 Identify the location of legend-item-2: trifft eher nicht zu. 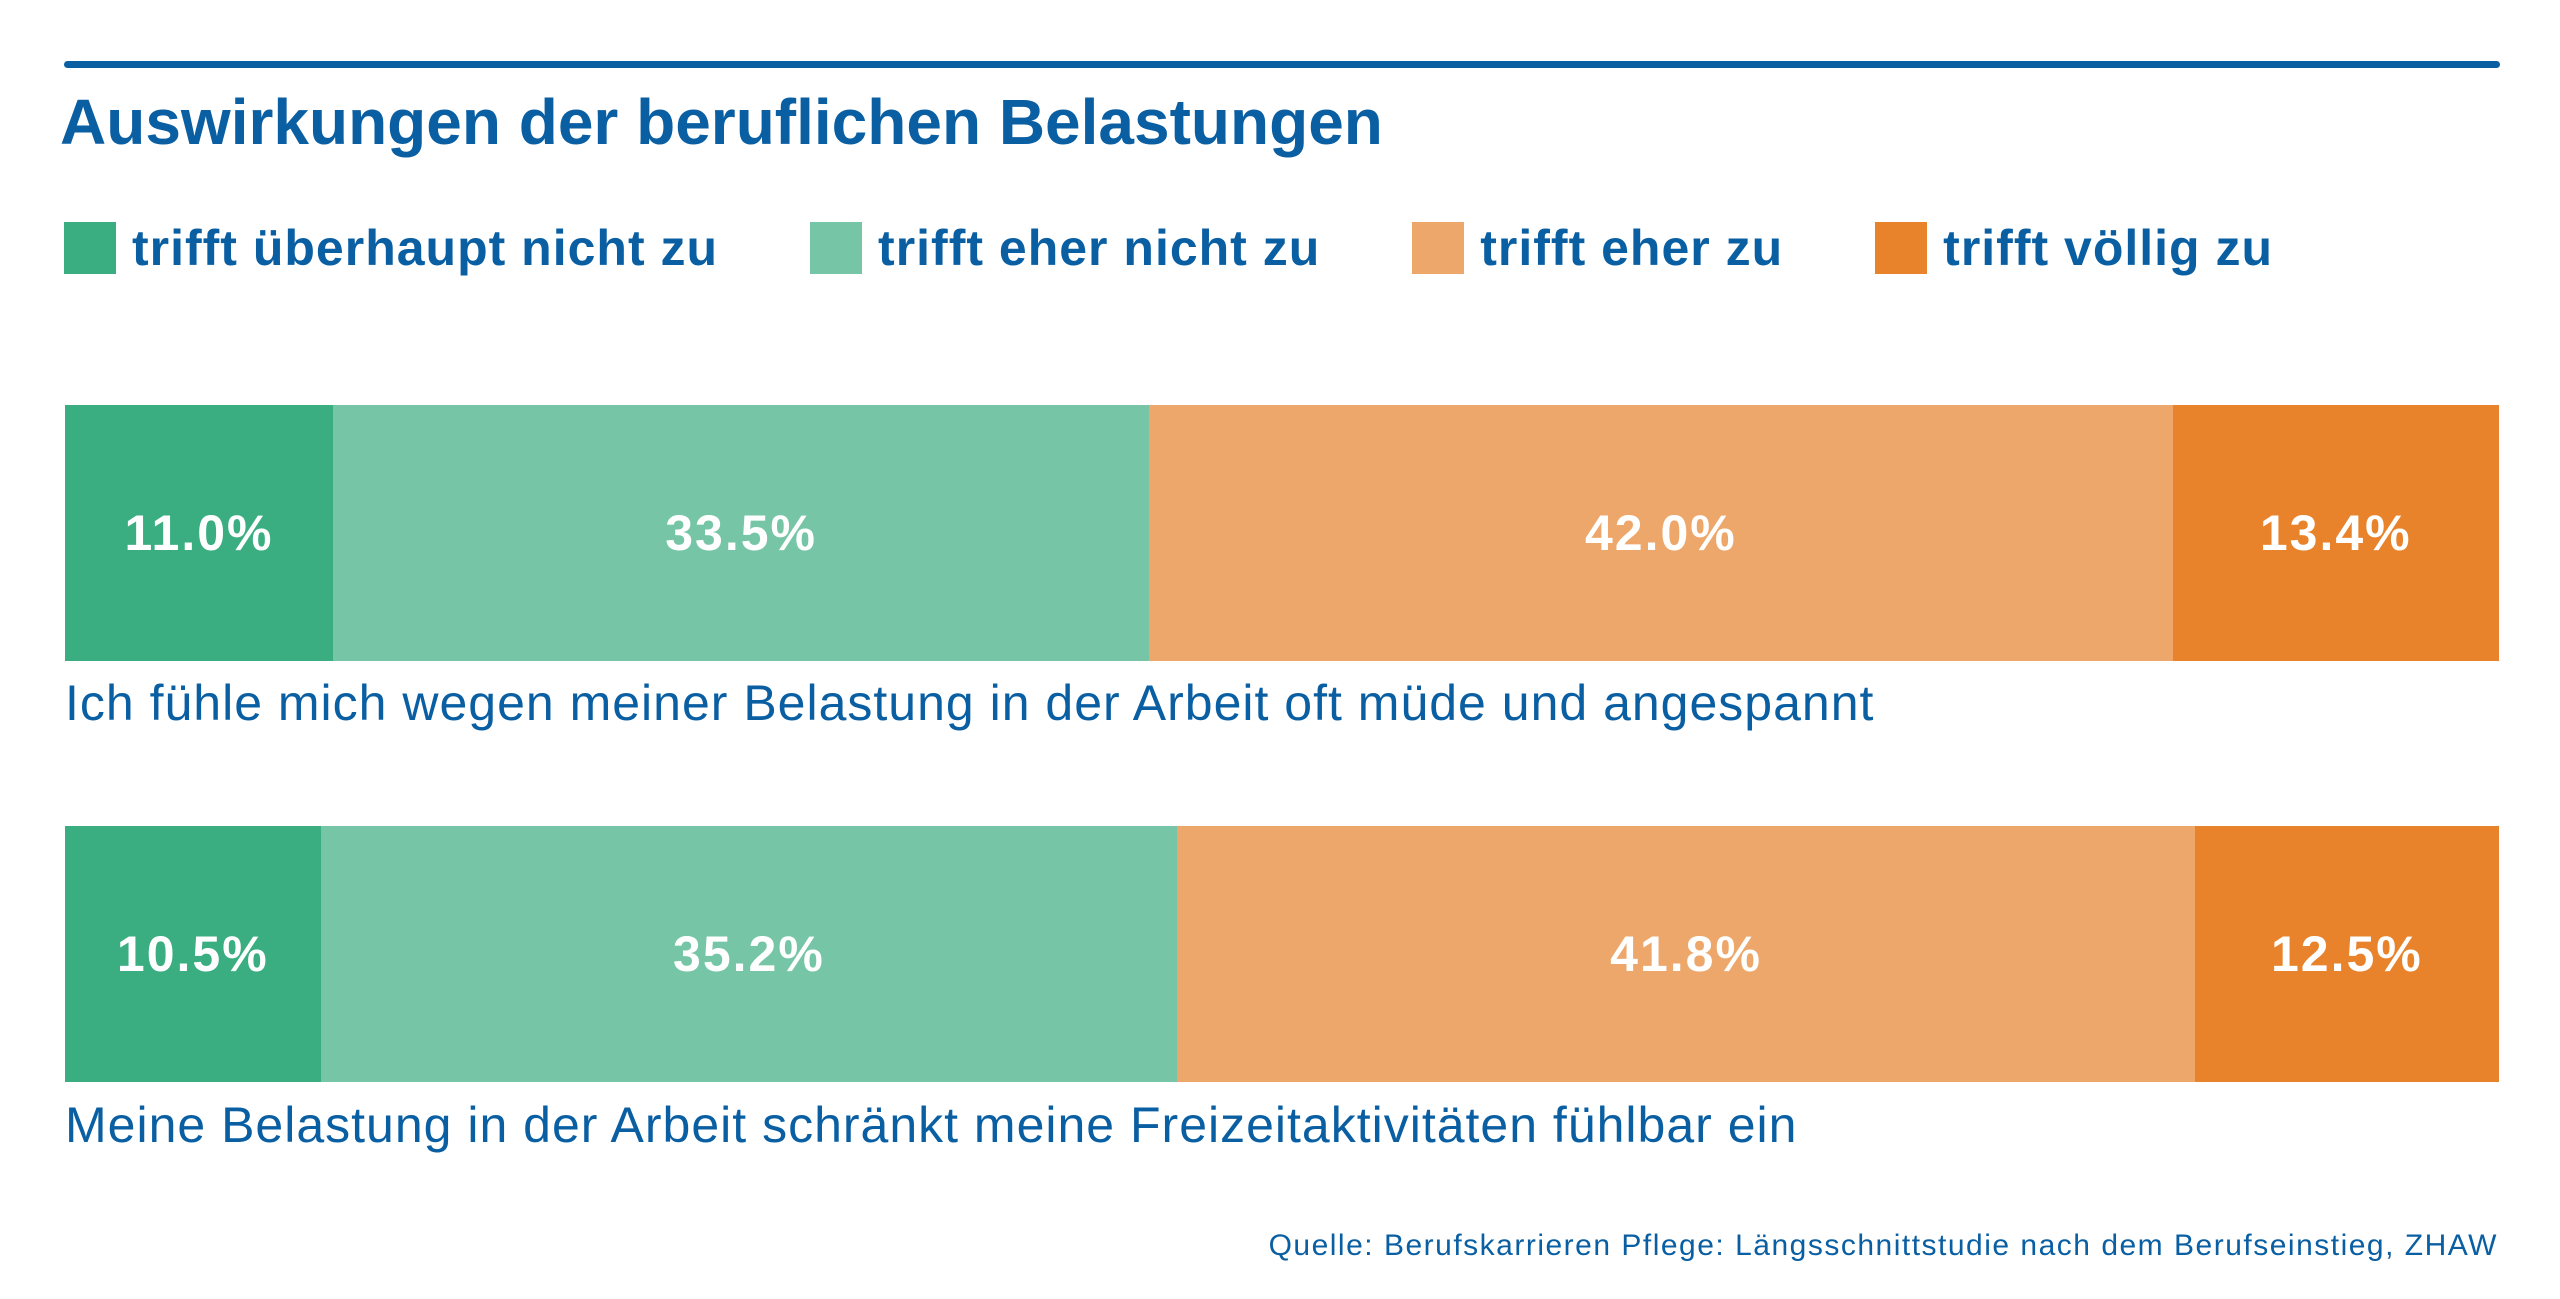
(1065, 248).